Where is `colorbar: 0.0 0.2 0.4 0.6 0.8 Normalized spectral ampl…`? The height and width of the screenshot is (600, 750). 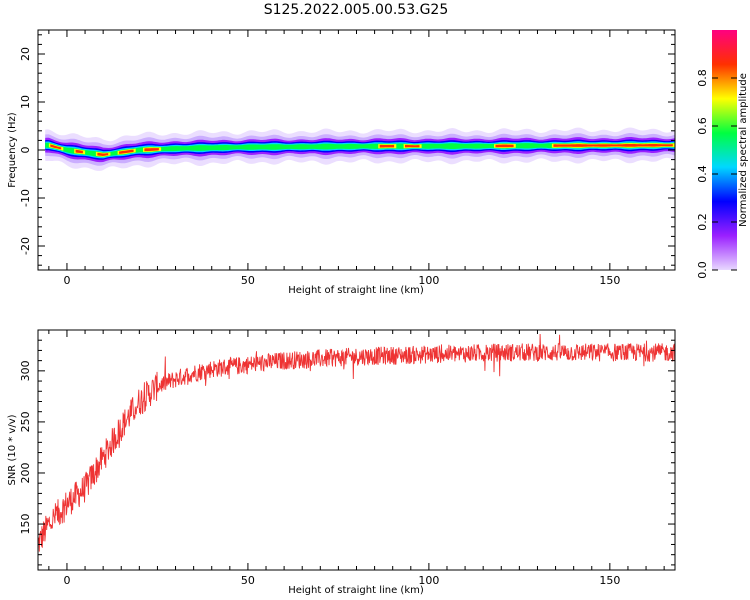 colorbar: 0.0 0.2 0.4 0.6 0.8 Normalized spectral ampl… is located at coordinates (722, 154).